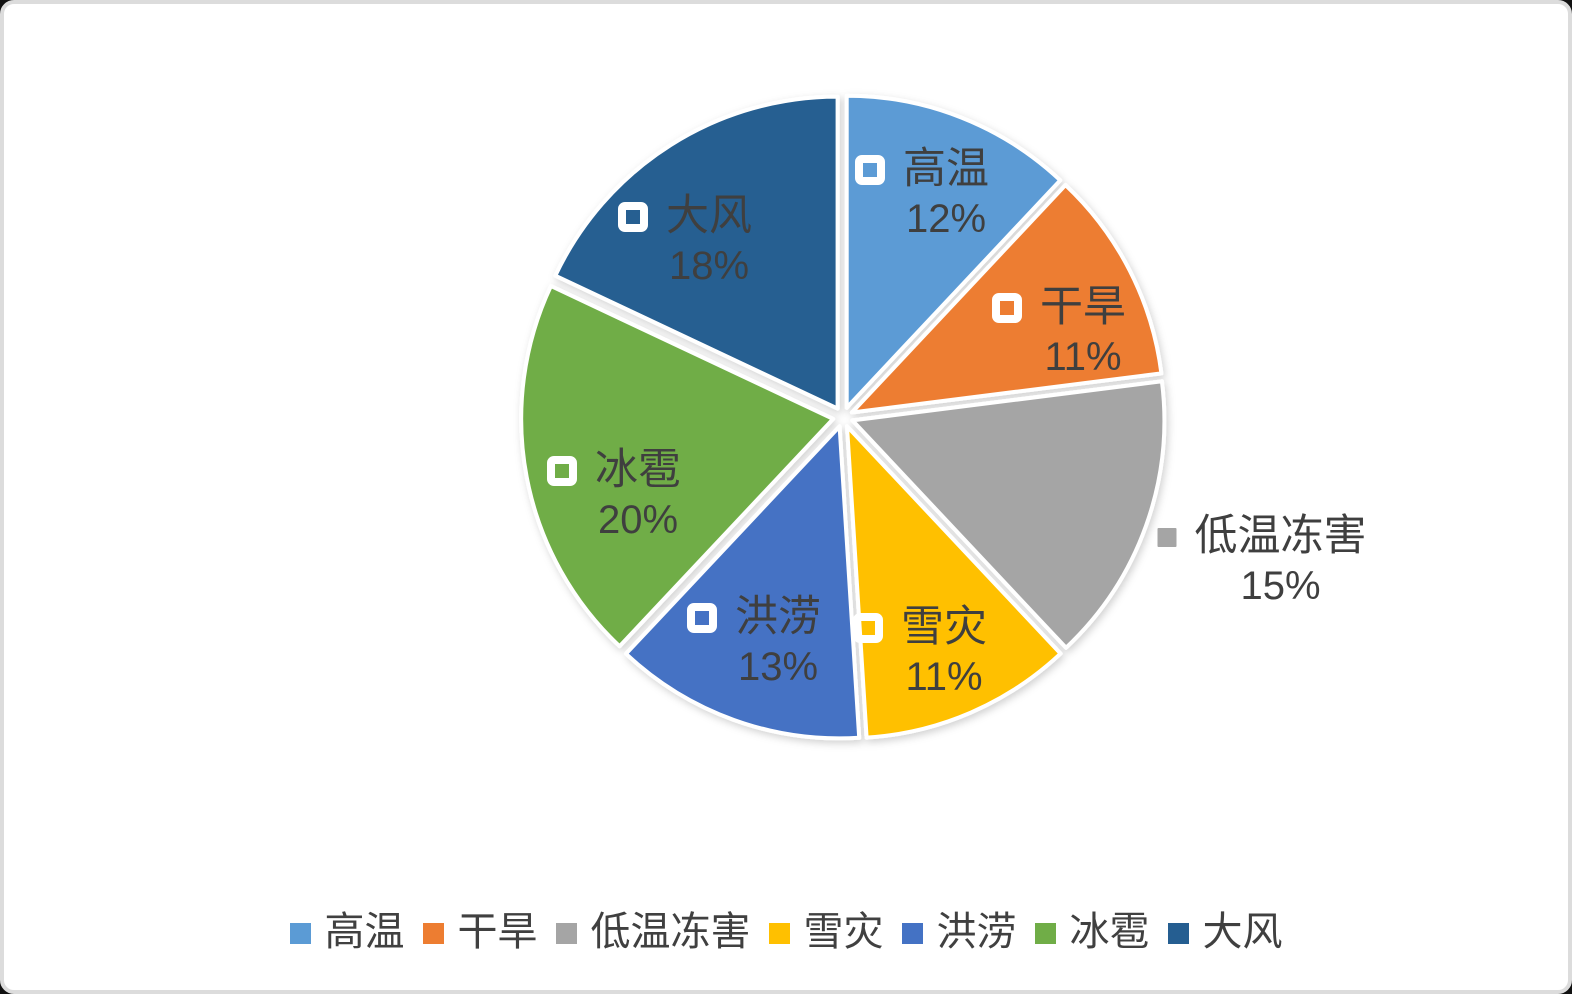 The image size is (1572, 994). Describe the element at coordinates (670, 931) in the screenshot. I see `legend-label: 低温冻害` at that location.